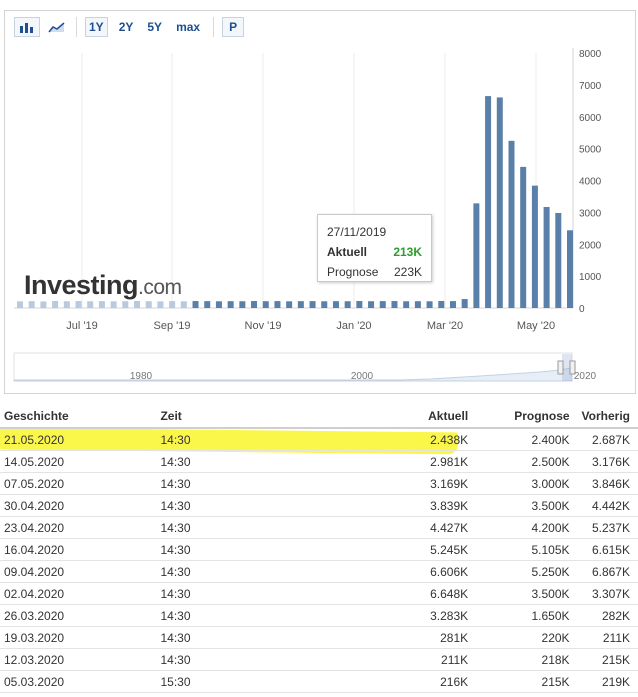 This screenshot has width=638, height=697. I want to click on range-2y-button: 2Y, so click(126, 27).